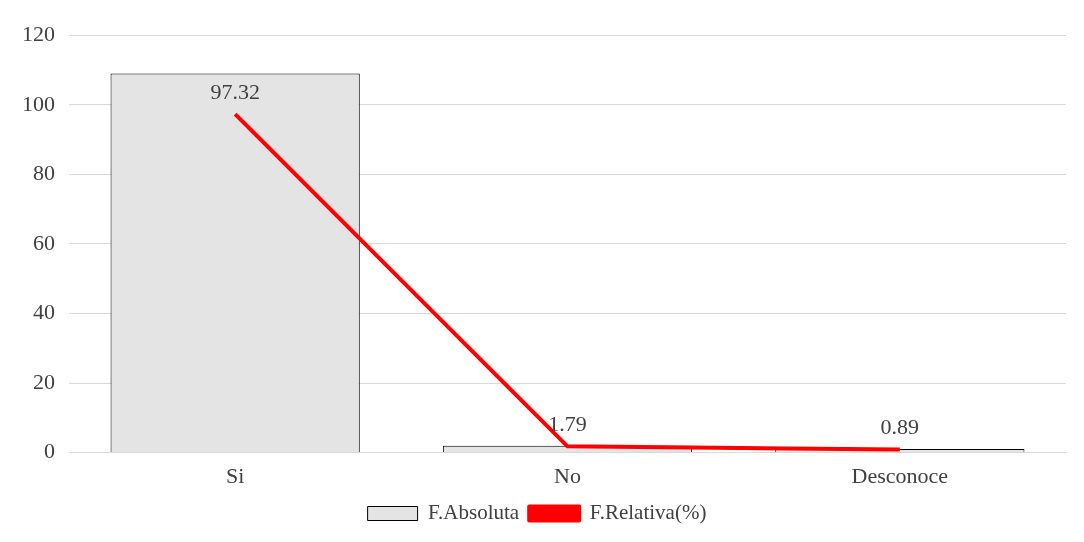 The image size is (1084, 542). Describe the element at coordinates (235, 475) in the screenshot. I see `x-tick-label: Si` at that location.